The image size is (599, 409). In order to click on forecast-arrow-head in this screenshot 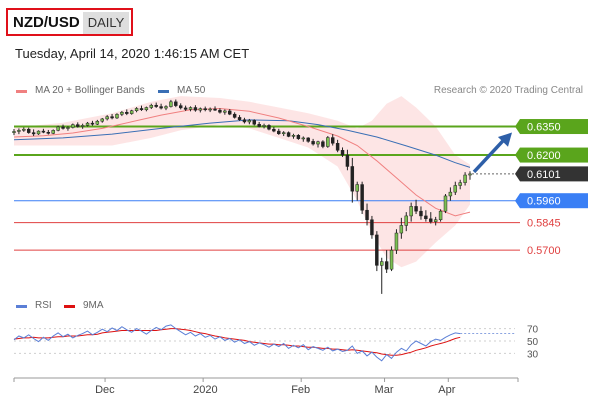, I will do `click(504, 139)`.